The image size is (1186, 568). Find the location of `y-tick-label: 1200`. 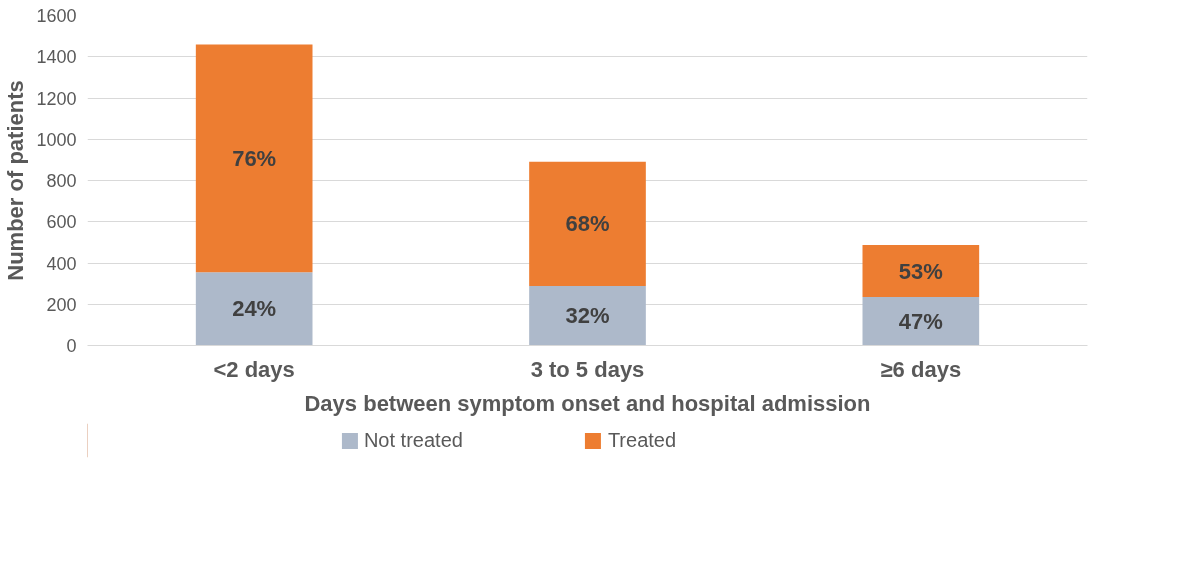

y-tick-label: 1200 is located at coordinates (56, 98).